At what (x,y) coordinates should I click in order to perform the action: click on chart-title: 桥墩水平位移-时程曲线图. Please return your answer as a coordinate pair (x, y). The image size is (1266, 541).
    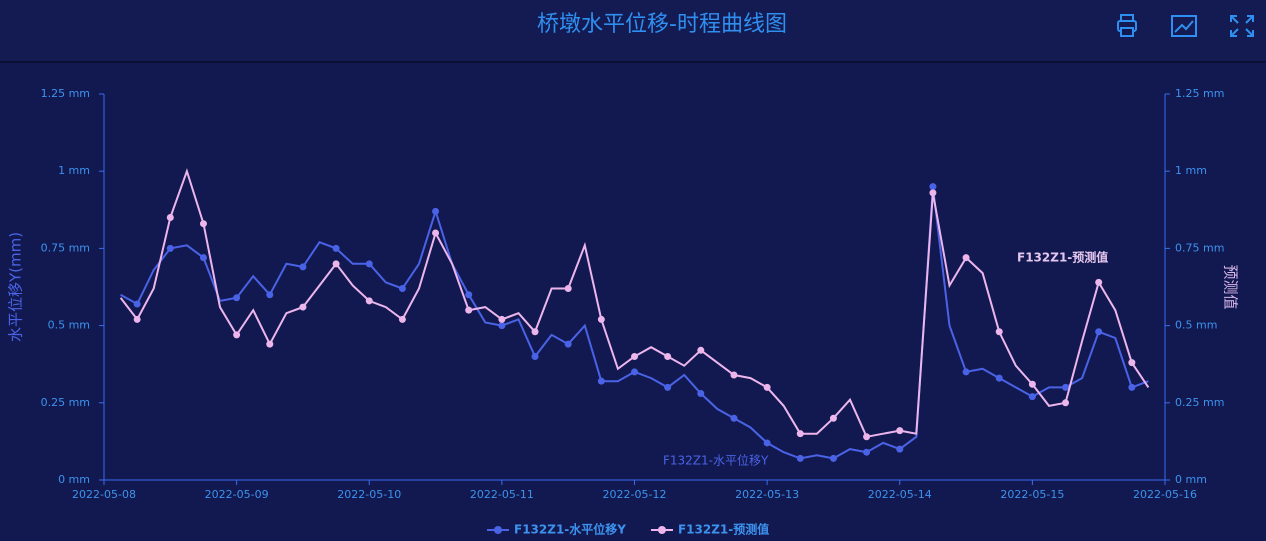
    Looking at the image, I should click on (662, 24).